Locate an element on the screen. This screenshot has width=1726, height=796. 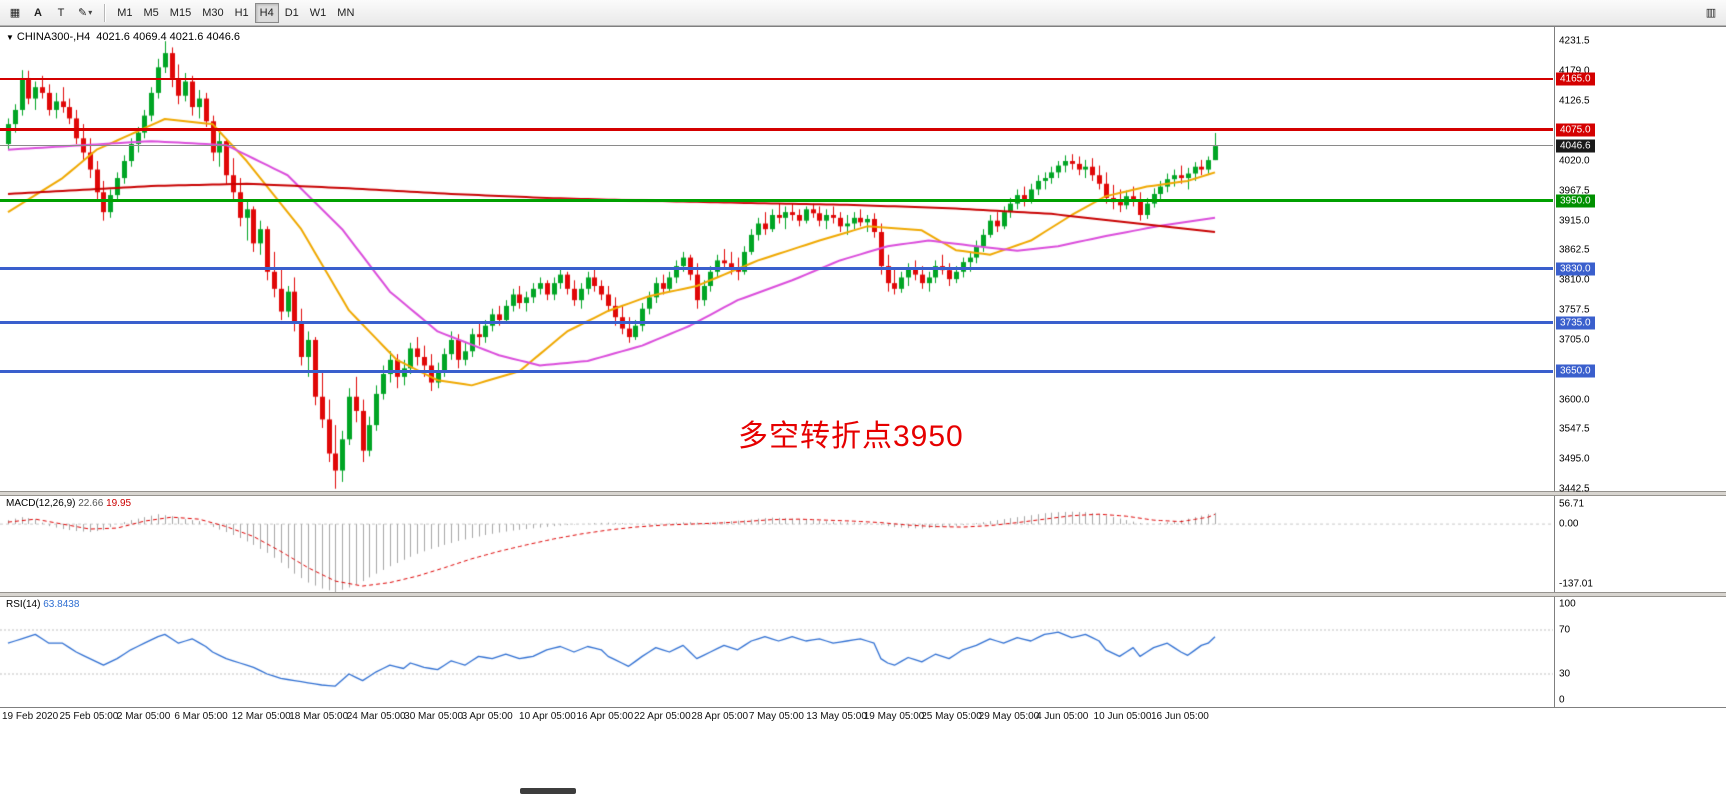
time-label: 7 May 05:00 is located at coordinates (776, 716).